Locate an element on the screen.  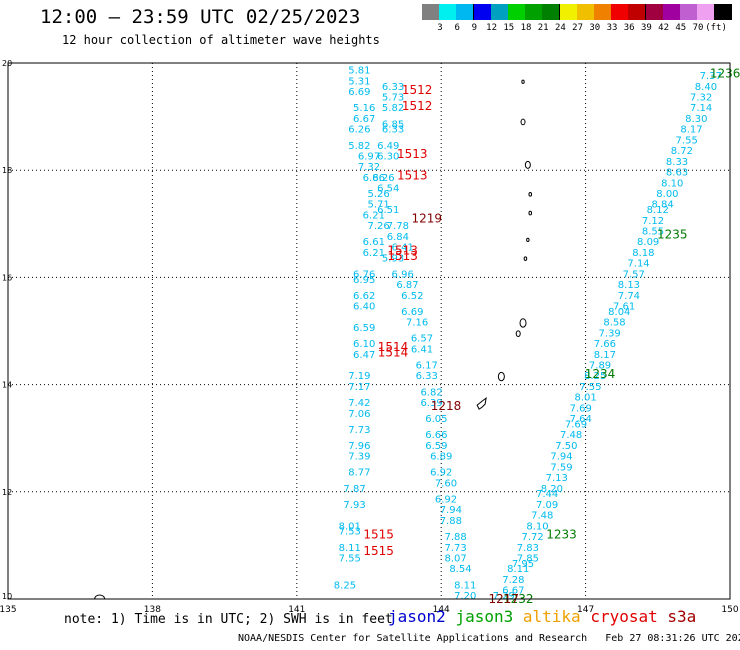
wave-height-value: 6.97 is located at coordinates (369, 156).